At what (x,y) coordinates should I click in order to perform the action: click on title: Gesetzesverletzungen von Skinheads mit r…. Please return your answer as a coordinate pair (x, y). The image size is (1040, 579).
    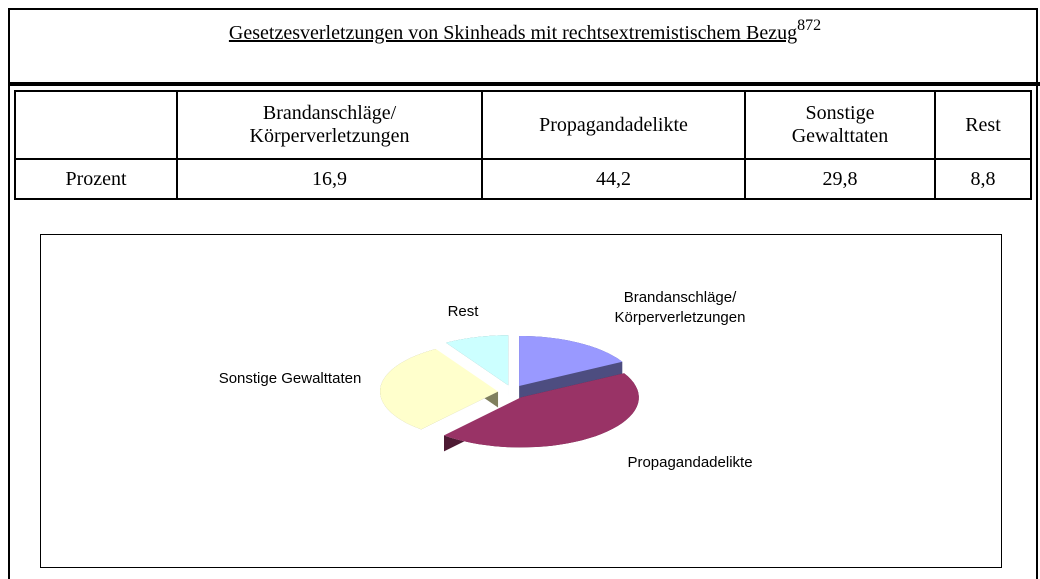
    Looking at the image, I should click on (525, 31).